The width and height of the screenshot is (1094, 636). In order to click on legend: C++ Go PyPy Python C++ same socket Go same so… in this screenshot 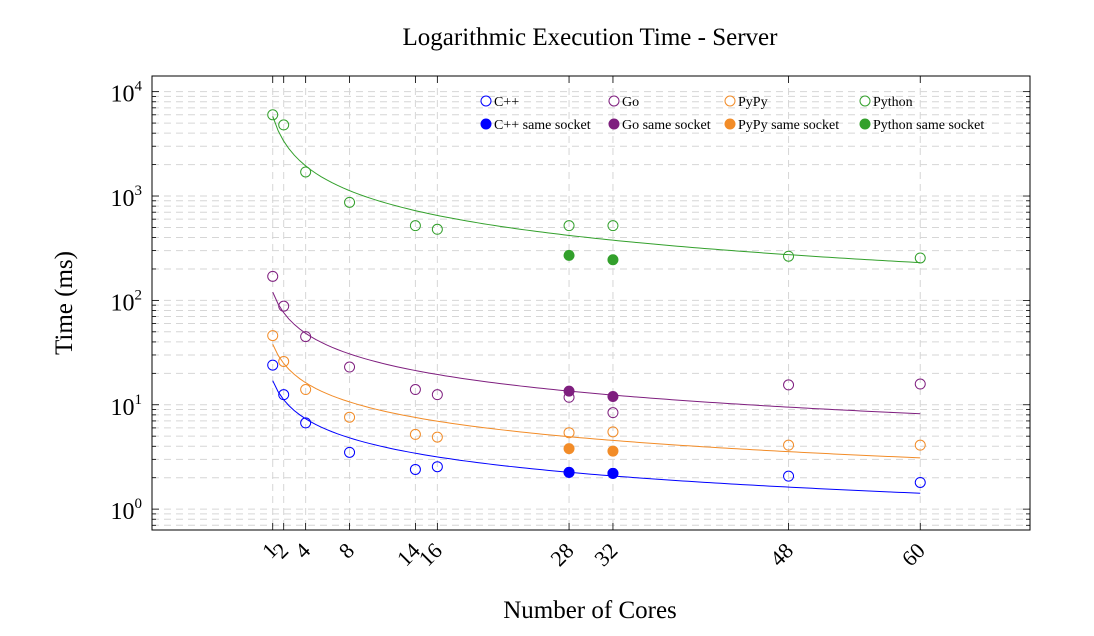, I will do `click(732, 114)`.